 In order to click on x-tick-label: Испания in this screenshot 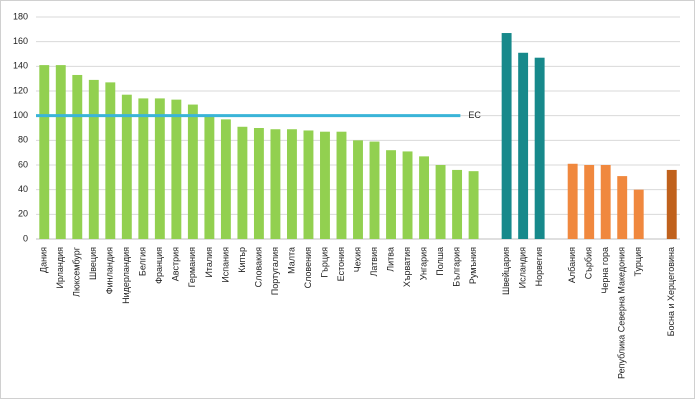, I will do `click(225, 265)`.